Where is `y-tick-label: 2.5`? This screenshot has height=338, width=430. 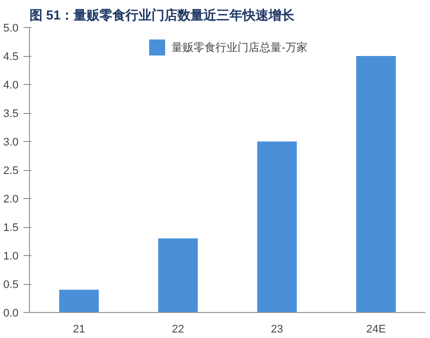 y-tick-label: 2.5 is located at coordinates (11, 171).